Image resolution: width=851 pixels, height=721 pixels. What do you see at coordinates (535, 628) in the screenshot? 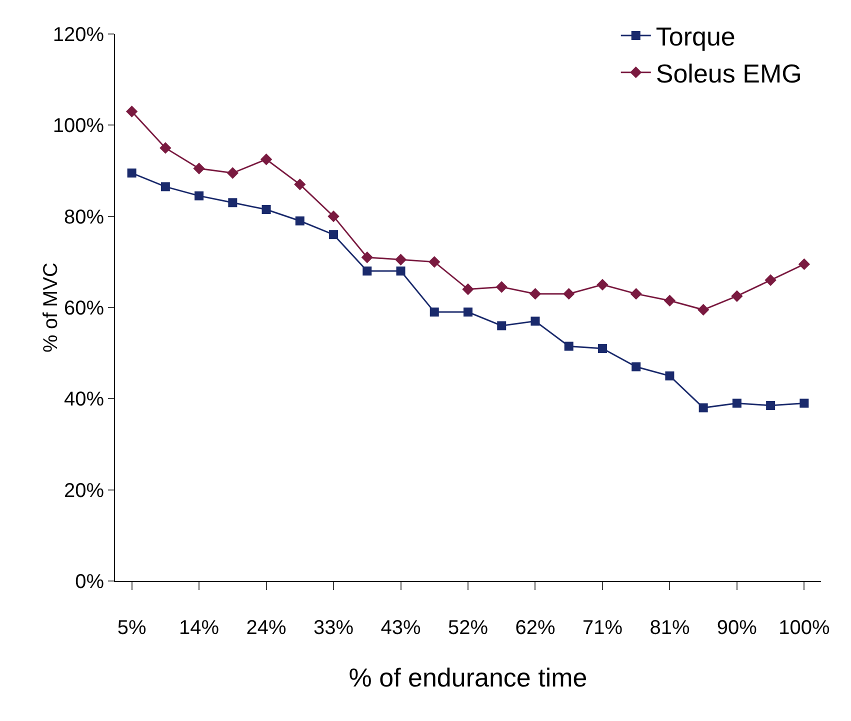
I see `x-tick-label: 62%` at bounding box center [535, 628].